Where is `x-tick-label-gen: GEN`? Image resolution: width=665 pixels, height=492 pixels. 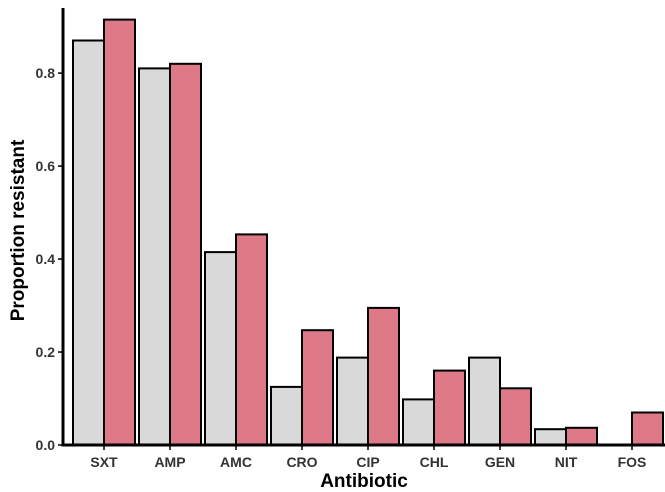
x-tick-label-gen: GEN is located at coordinates (500, 462).